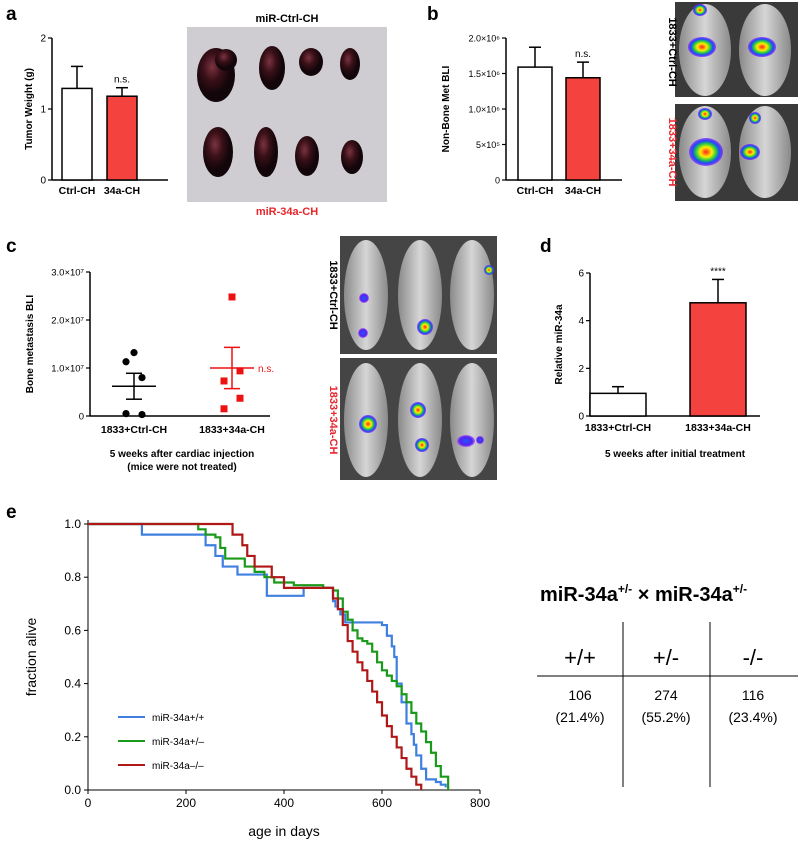 Image resolution: width=800 pixels, height=846 pixels. I want to click on e-x-tick-label: 400, so click(284, 803).